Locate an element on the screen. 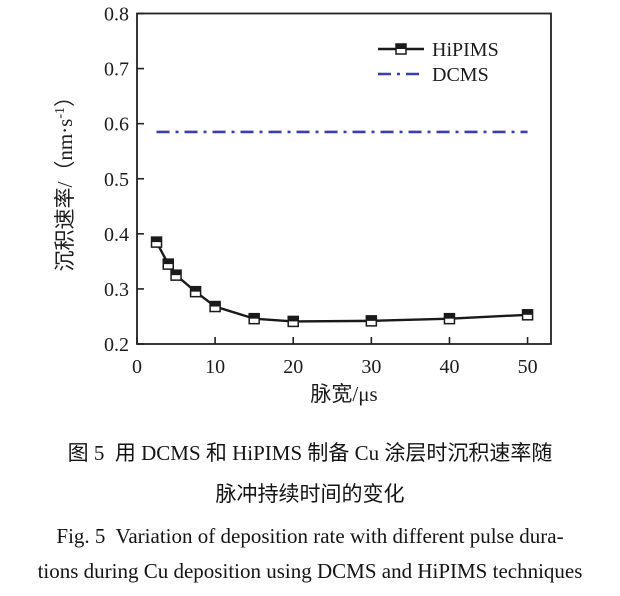  y-tick-label: 0.8 is located at coordinates (116, 15).